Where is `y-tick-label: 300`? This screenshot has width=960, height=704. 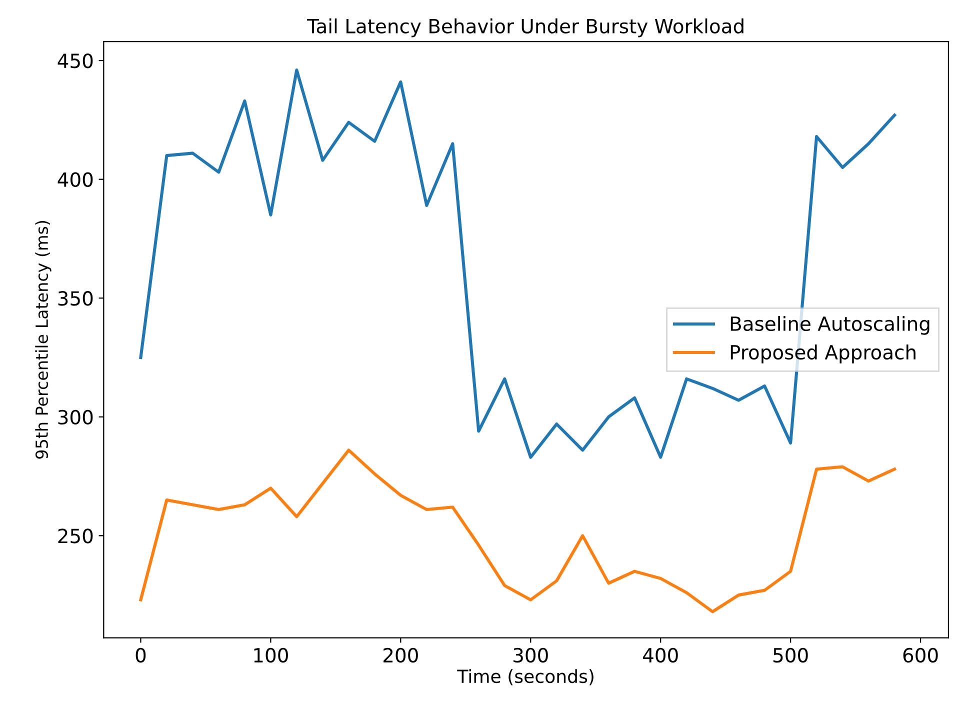 y-tick-label: 300 is located at coordinates (75, 417).